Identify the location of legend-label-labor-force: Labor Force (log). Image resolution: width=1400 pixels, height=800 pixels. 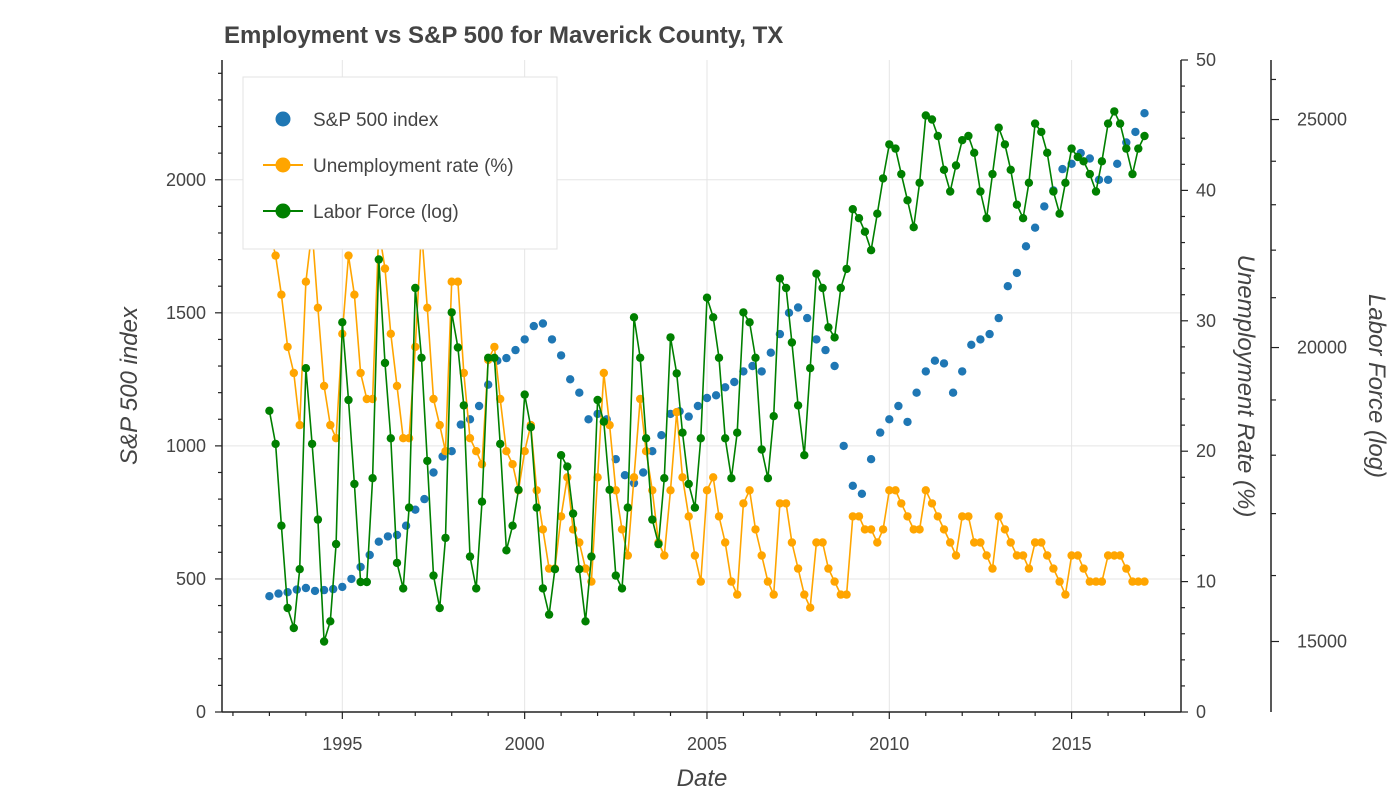
(386, 212).